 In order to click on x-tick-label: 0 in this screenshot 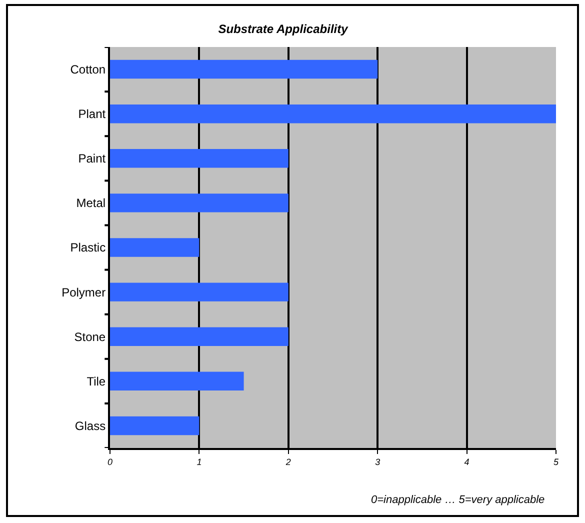, I will do `click(110, 461)`.